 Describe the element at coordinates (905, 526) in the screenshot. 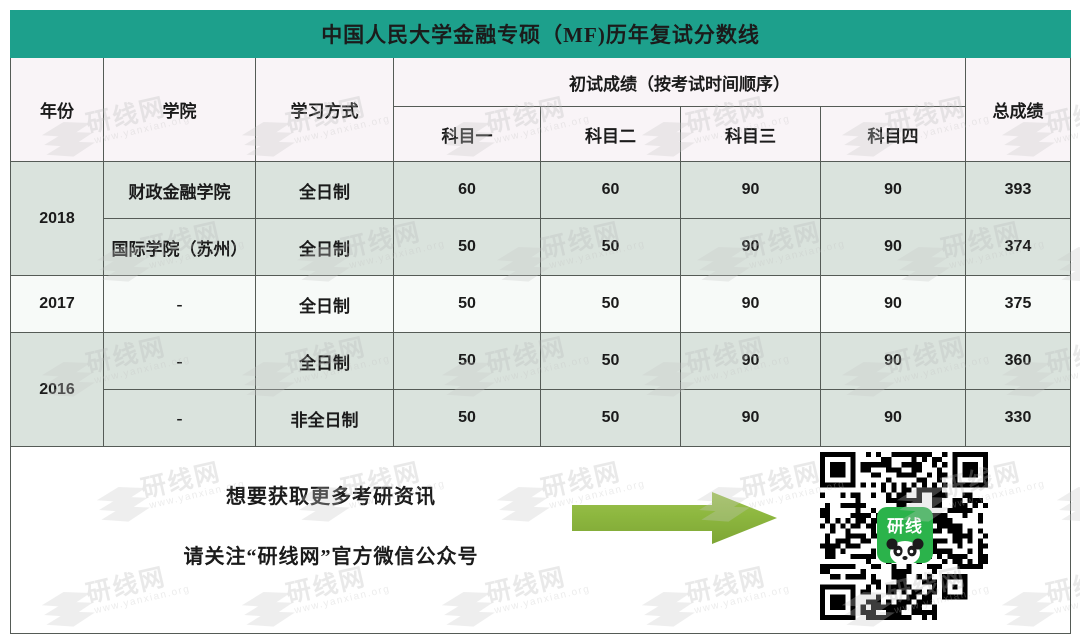

I see `qr-logo-text: 研线` at that location.